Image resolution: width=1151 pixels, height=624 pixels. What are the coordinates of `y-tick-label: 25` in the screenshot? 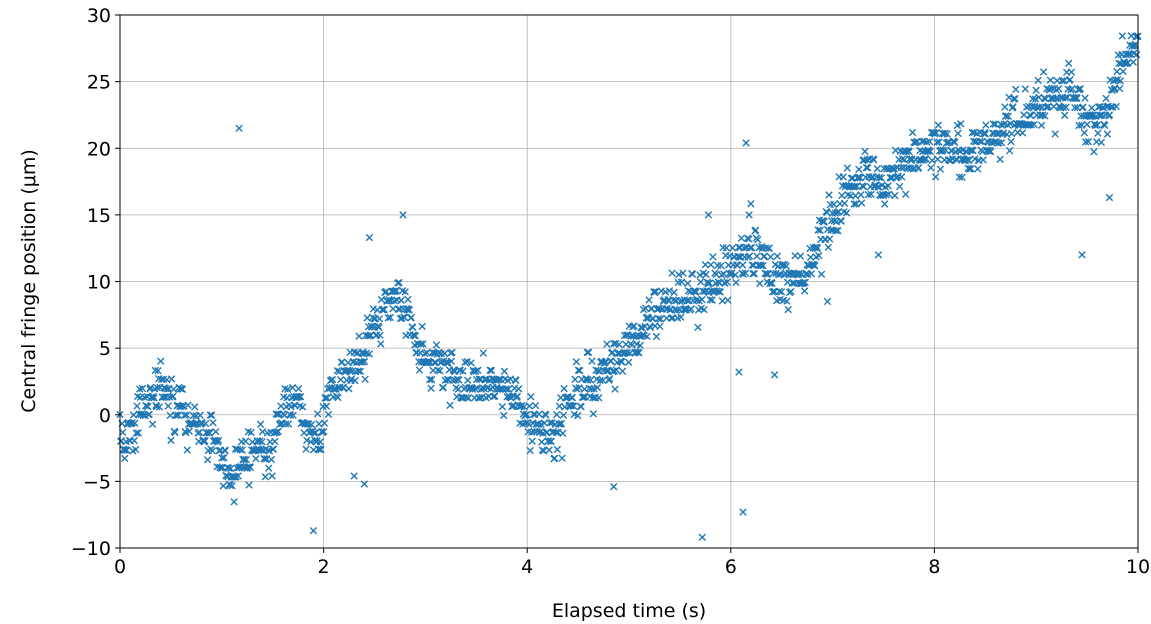 It's located at (99, 83).